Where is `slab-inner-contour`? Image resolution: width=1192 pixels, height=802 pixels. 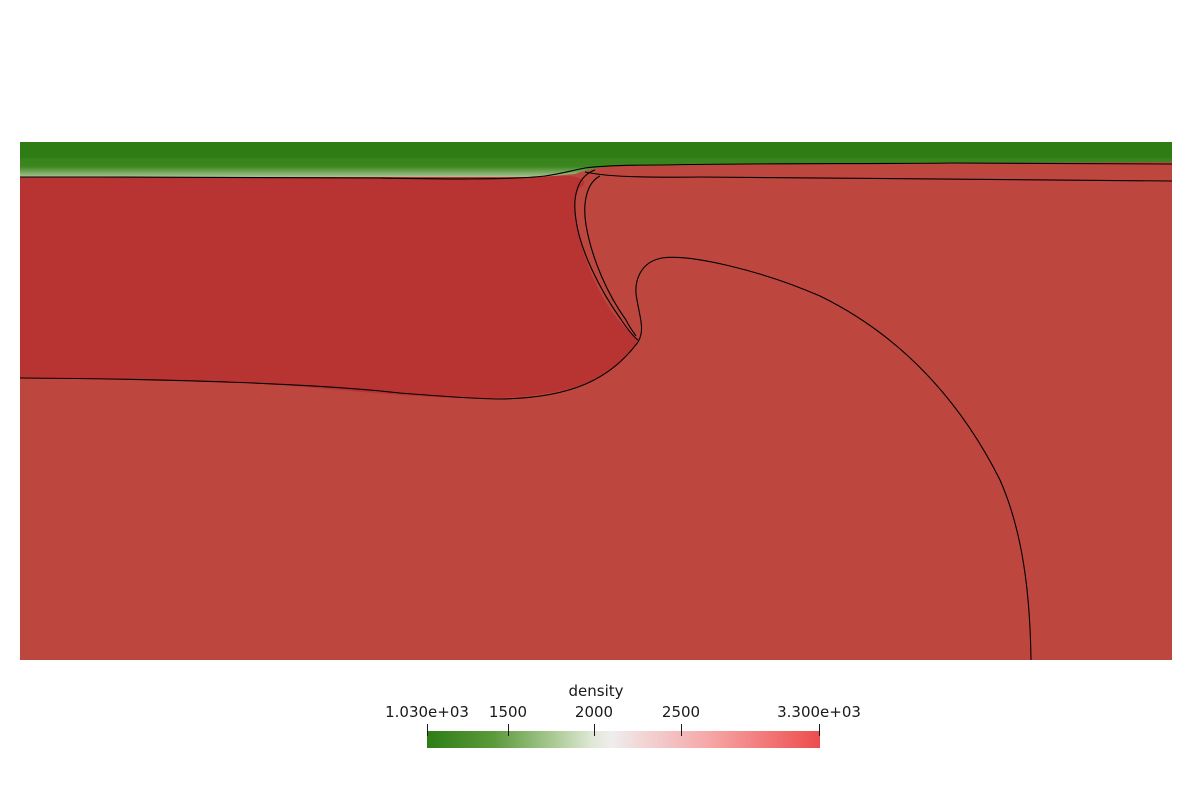
slab-inner-contour is located at coordinates (610, 256).